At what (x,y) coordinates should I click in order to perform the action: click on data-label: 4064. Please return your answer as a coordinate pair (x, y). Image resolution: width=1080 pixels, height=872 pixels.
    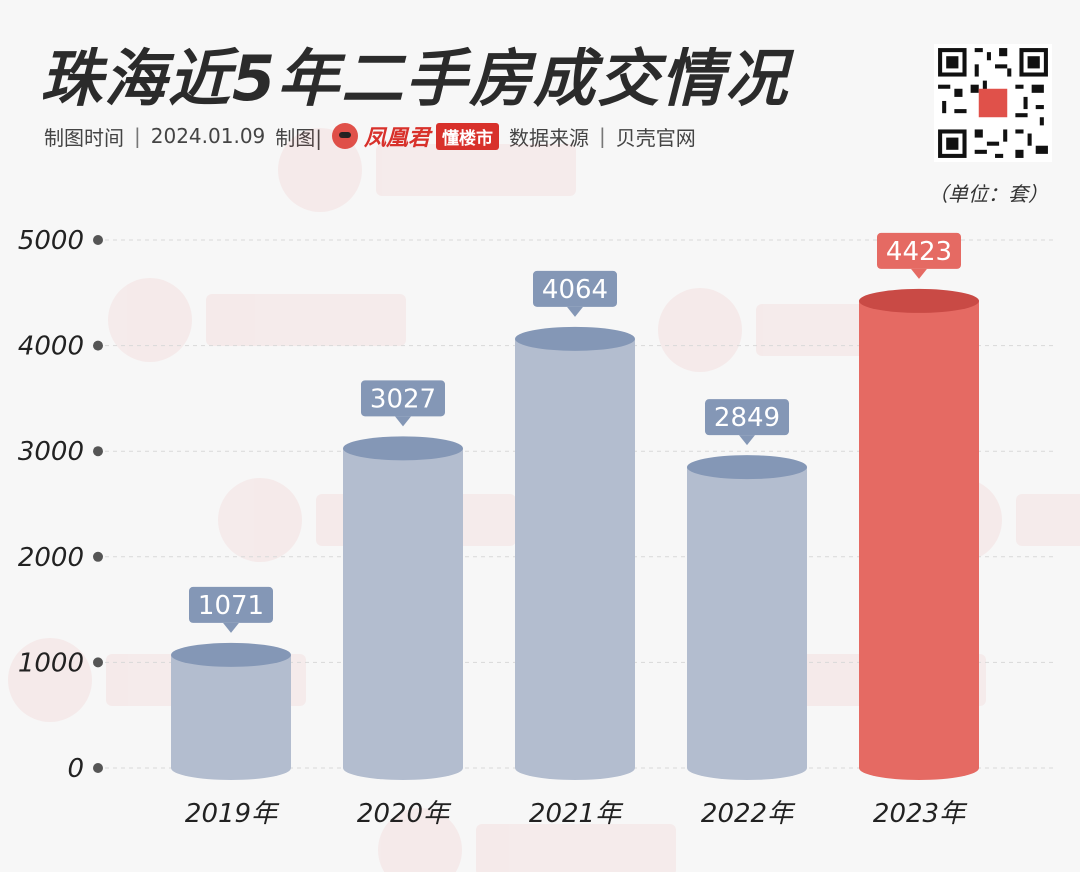
    Looking at the image, I should click on (575, 293).